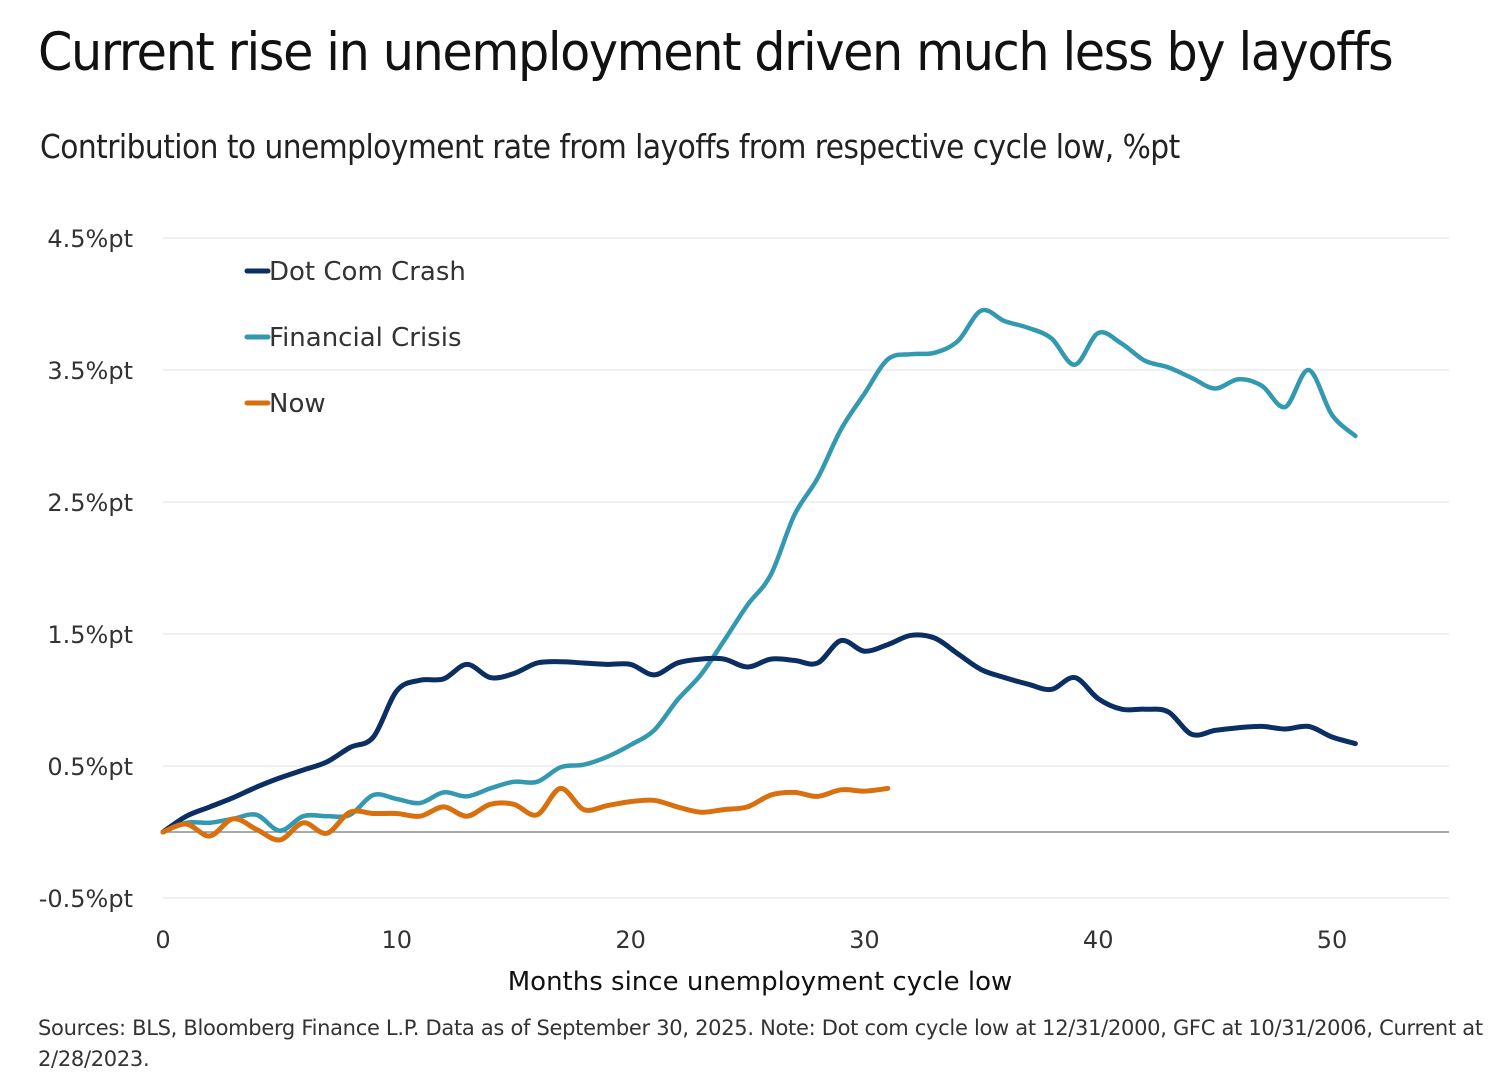 The height and width of the screenshot is (1091, 1504). What do you see at coordinates (367, 272) in the screenshot?
I see `legend-label: Dot Com Crash` at bounding box center [367, 272].